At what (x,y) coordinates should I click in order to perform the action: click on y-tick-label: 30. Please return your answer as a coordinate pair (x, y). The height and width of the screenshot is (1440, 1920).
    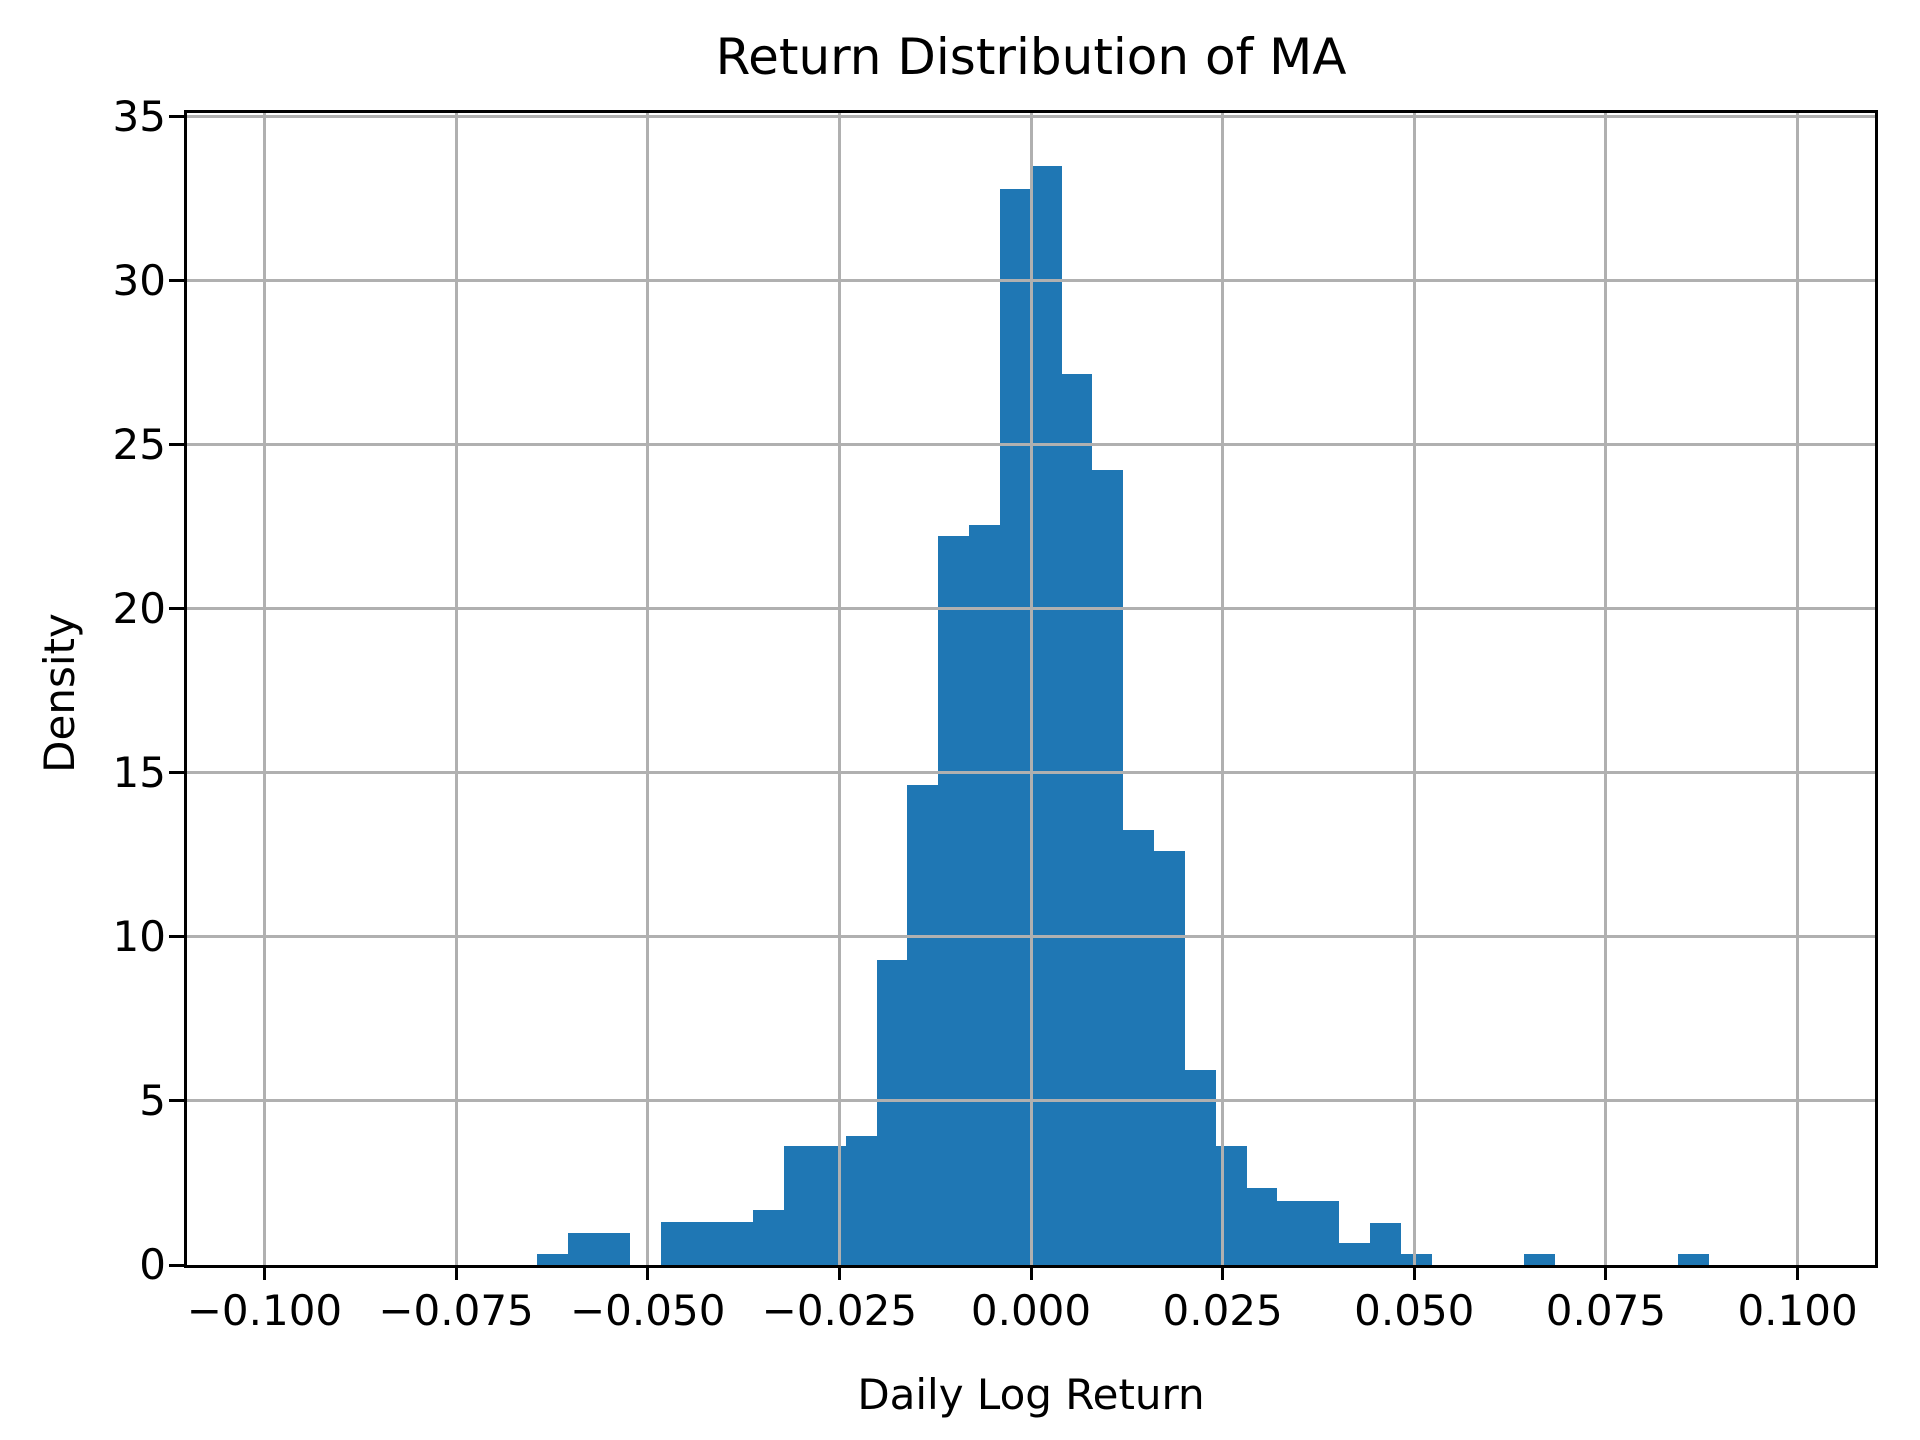
    Looking at the image, I should click on (139, 280).